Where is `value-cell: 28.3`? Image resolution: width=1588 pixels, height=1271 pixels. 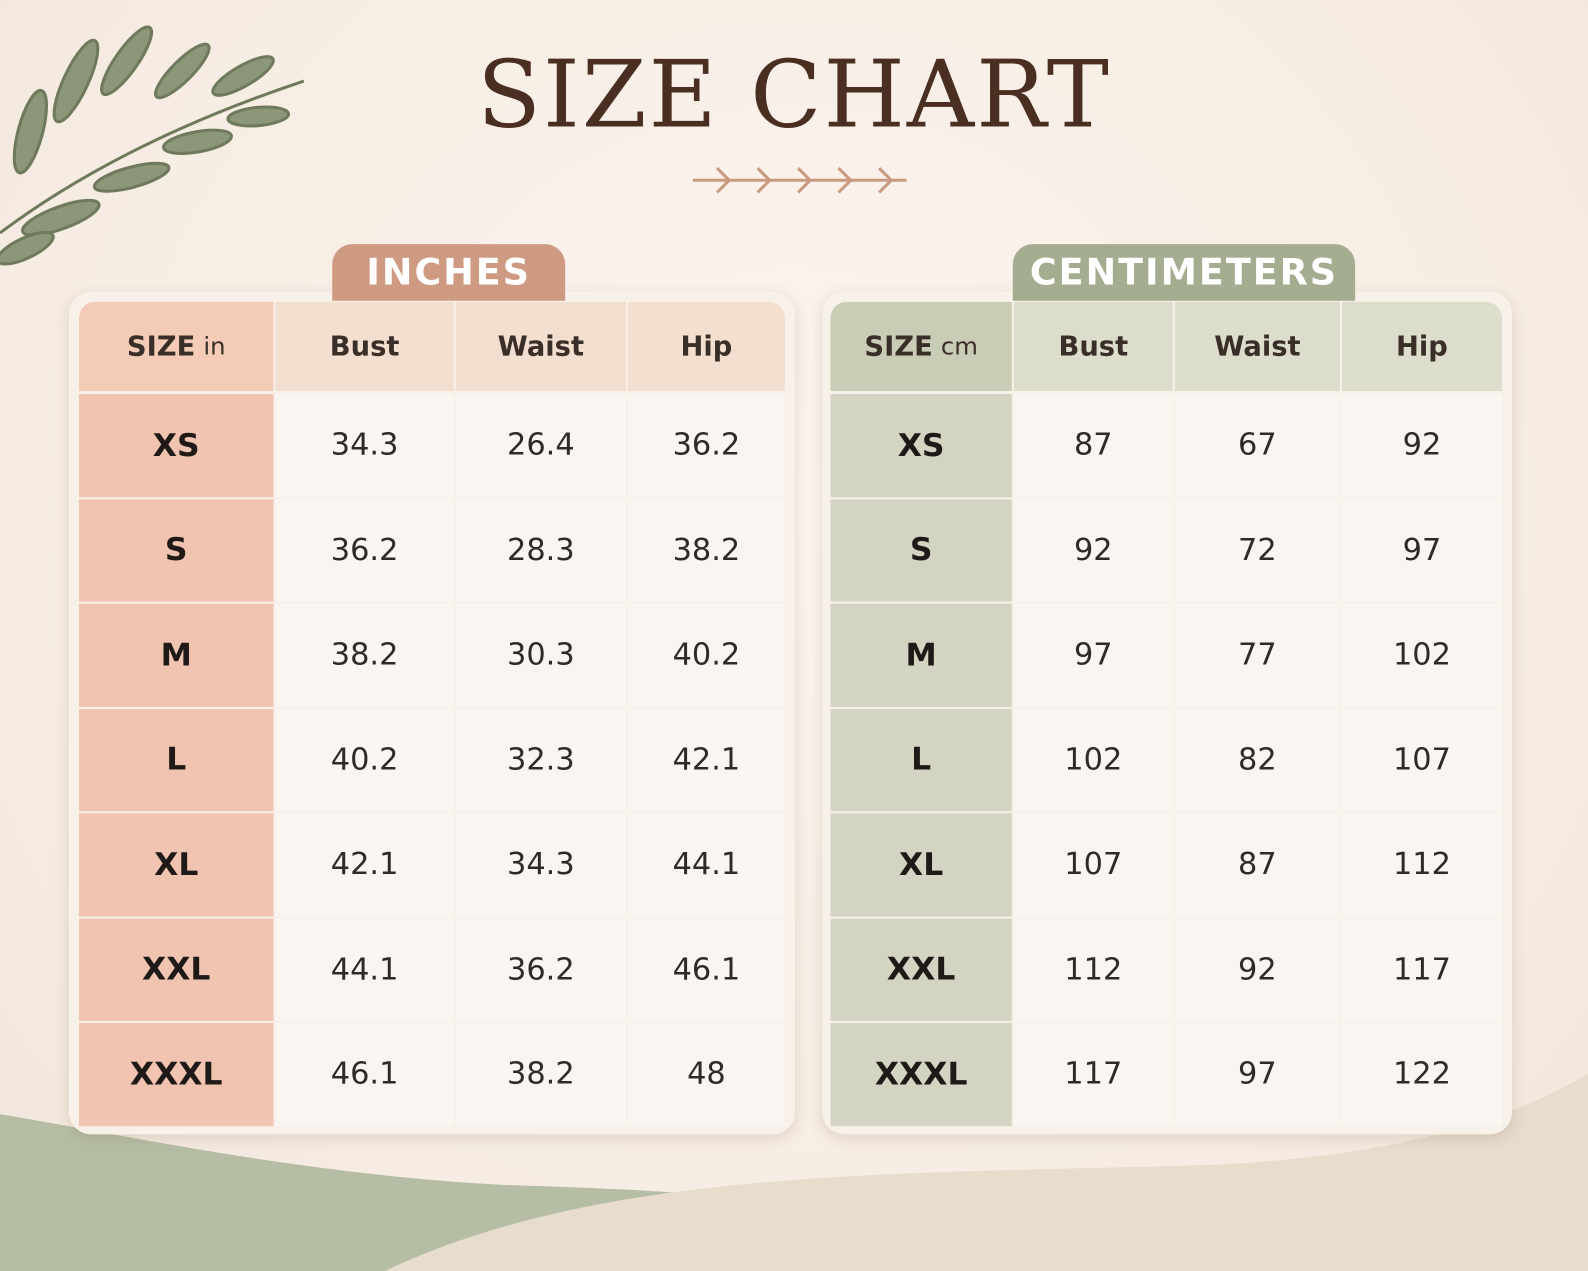
value-cell: 28.3 is located at coordinates (540, 550).